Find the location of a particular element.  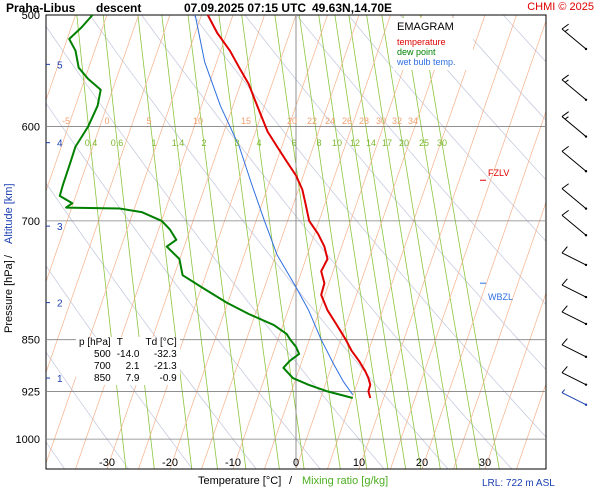

isotherm-label: 32 is located at coordinates (397, 121).